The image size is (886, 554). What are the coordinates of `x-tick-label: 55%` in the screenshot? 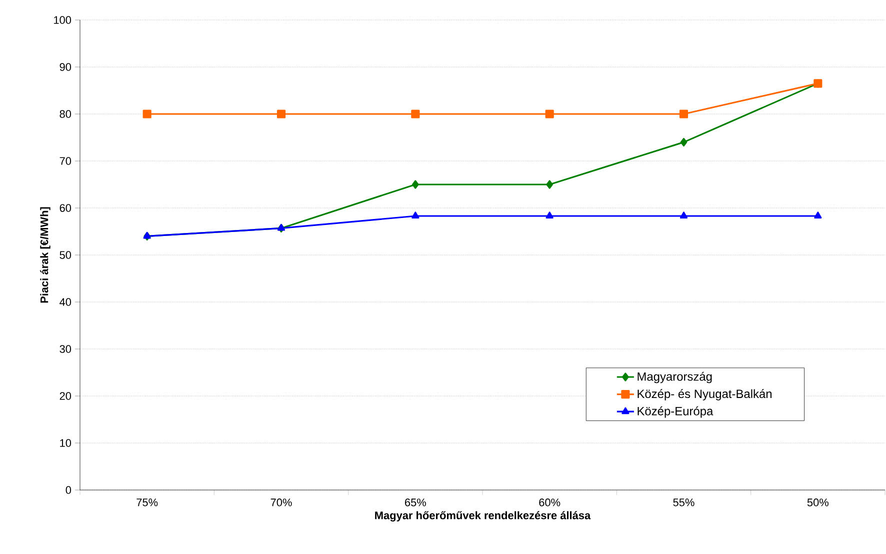 It's located at (683, 502).